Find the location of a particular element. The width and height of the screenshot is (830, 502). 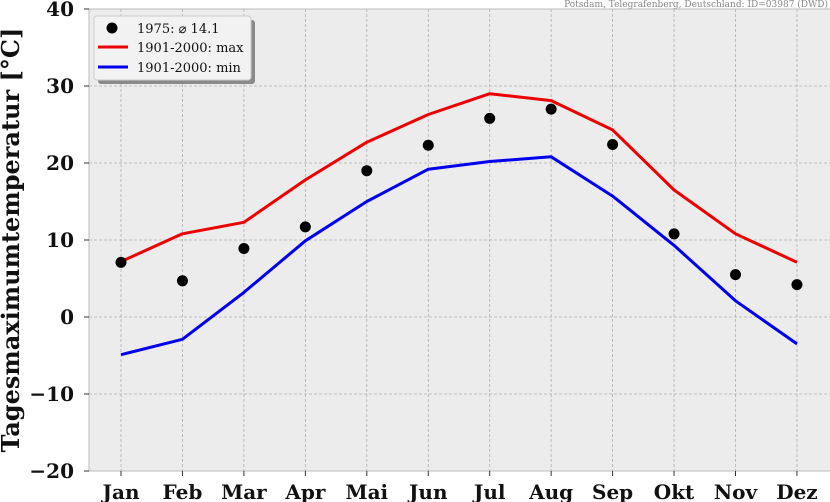

x-tick-label-jan: Jan is located at coordinates (120, 491).